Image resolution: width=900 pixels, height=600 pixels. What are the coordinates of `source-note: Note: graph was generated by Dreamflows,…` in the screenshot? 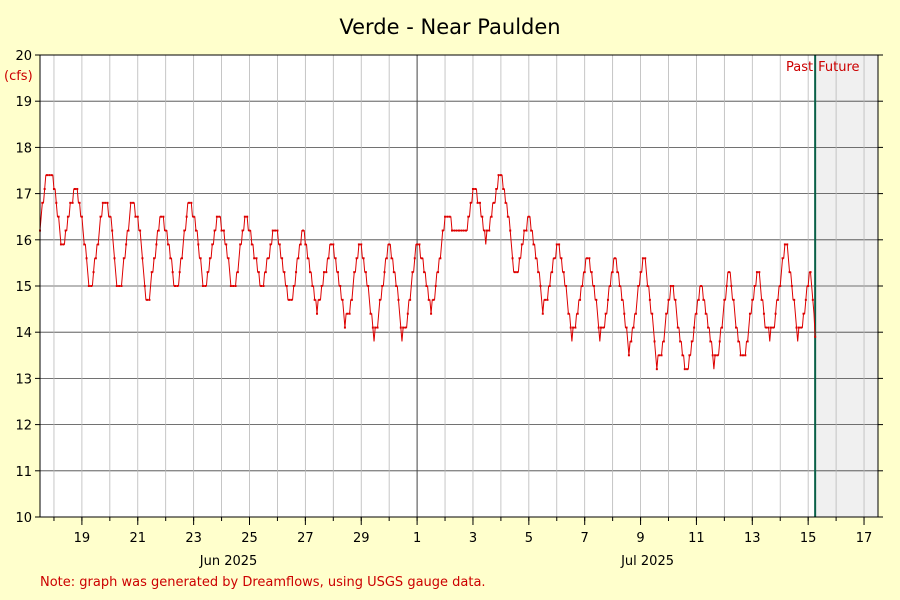 It's located at (263, 582).